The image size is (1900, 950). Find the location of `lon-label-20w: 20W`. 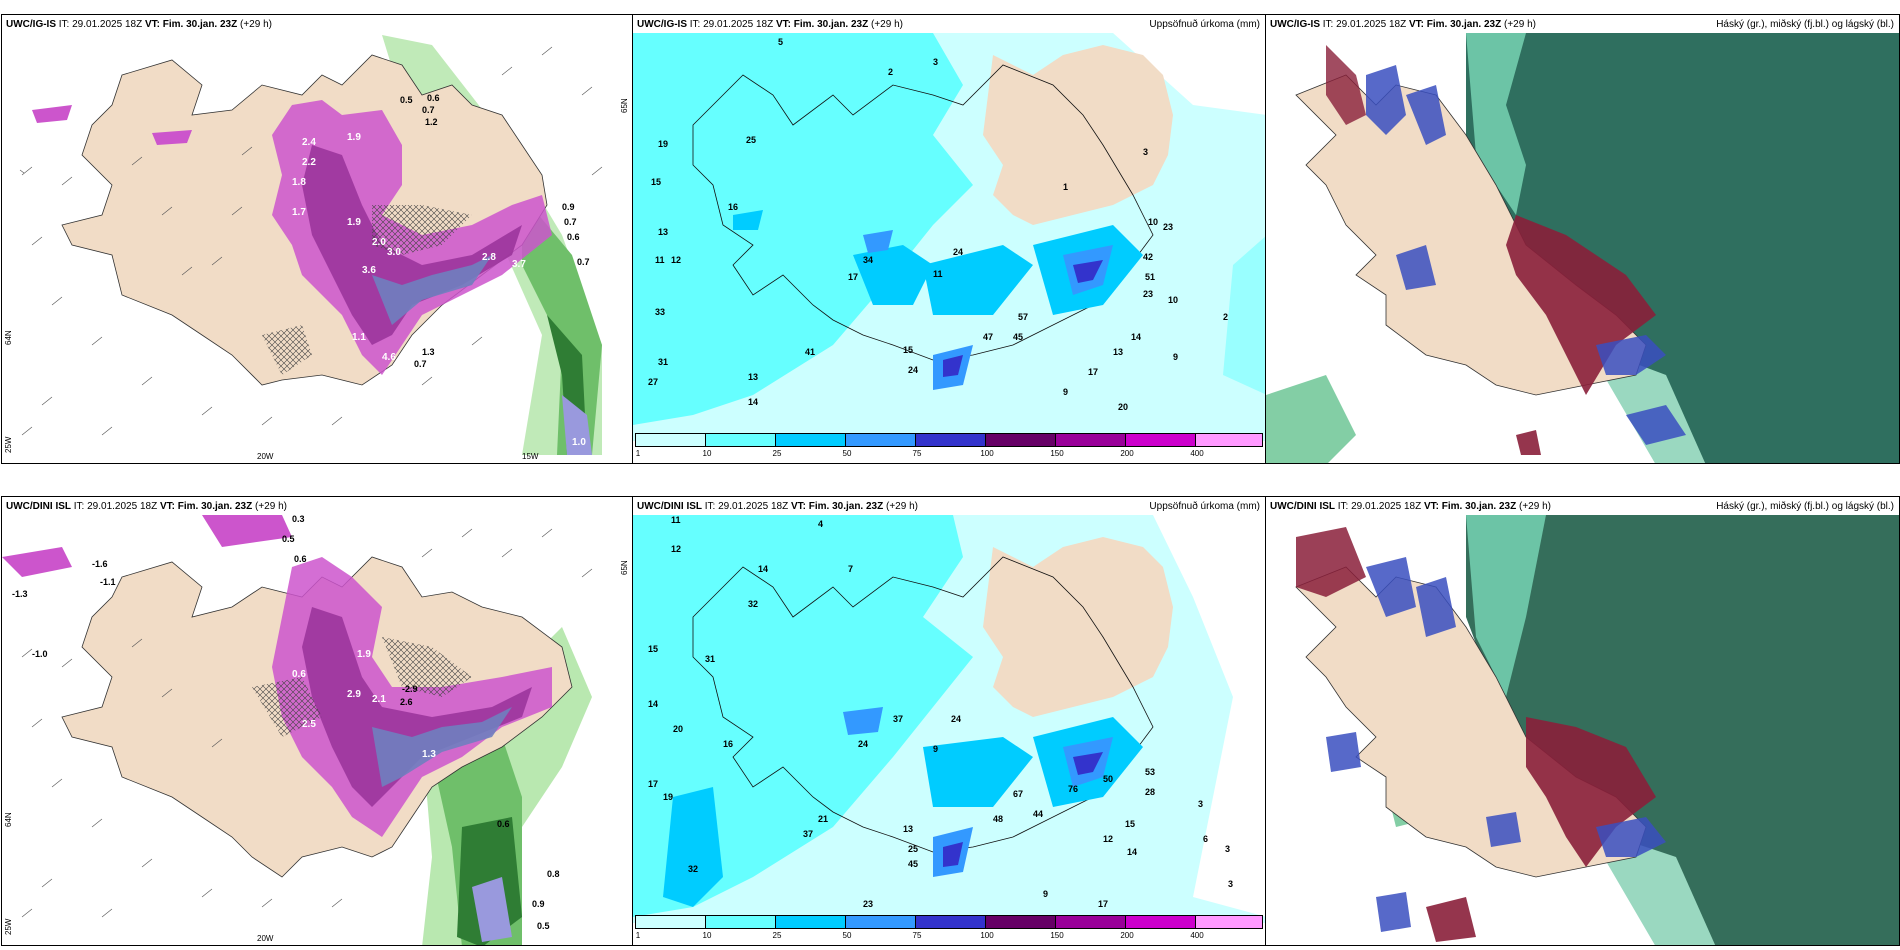

lon-label-20w: 20W is located at coordinates (265, 938).